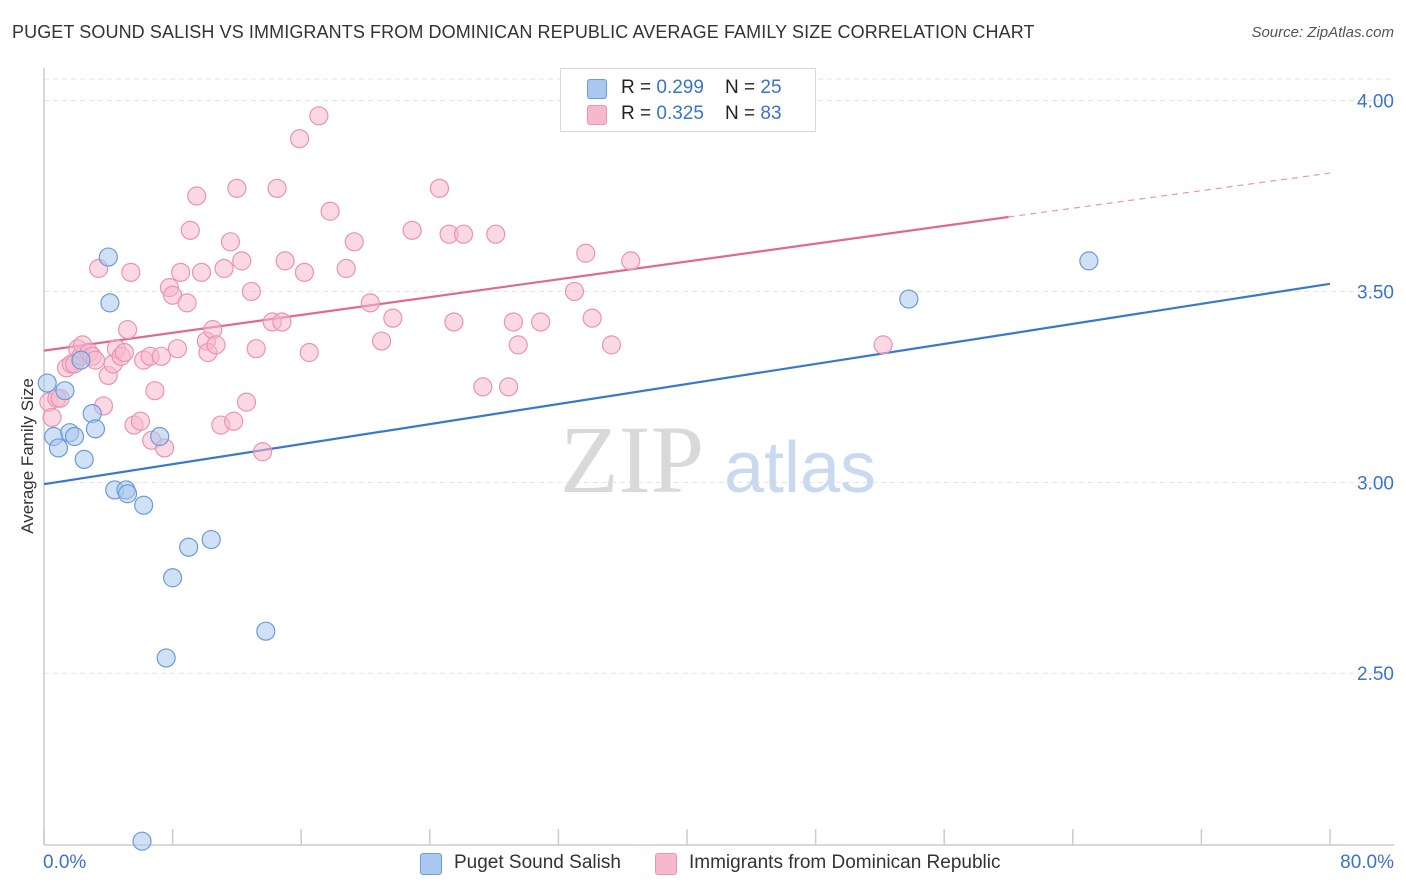  Describe the element at coordinates (1375, 674) in the screenshot. I see `y-tick-label: 2.50` at that location.